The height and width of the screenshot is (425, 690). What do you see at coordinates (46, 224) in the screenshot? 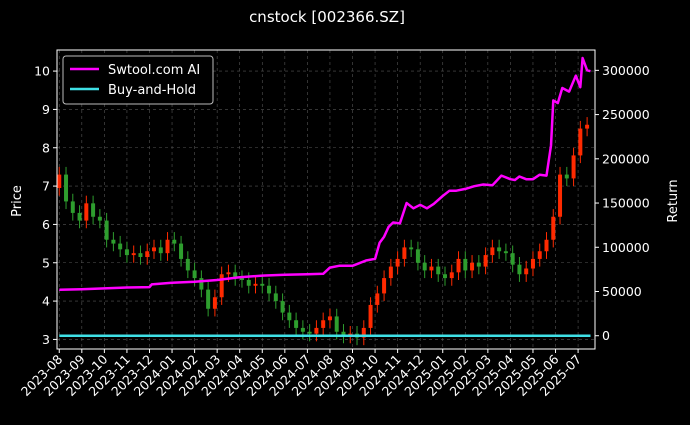
I see `y-tick-label-3: 6` at bounding box center [46, 224].